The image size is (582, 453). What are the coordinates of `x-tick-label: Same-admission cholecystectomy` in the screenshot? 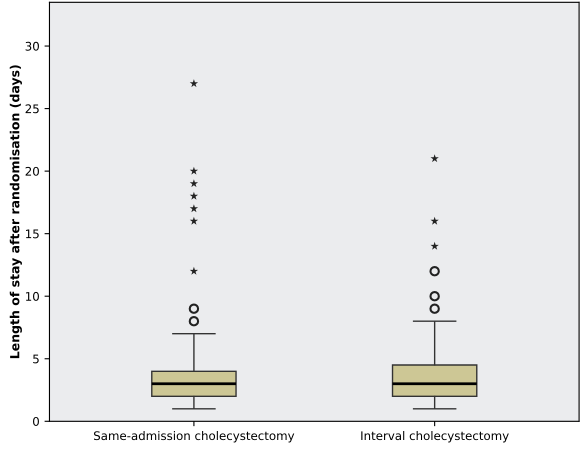 It's located at (194, 436).